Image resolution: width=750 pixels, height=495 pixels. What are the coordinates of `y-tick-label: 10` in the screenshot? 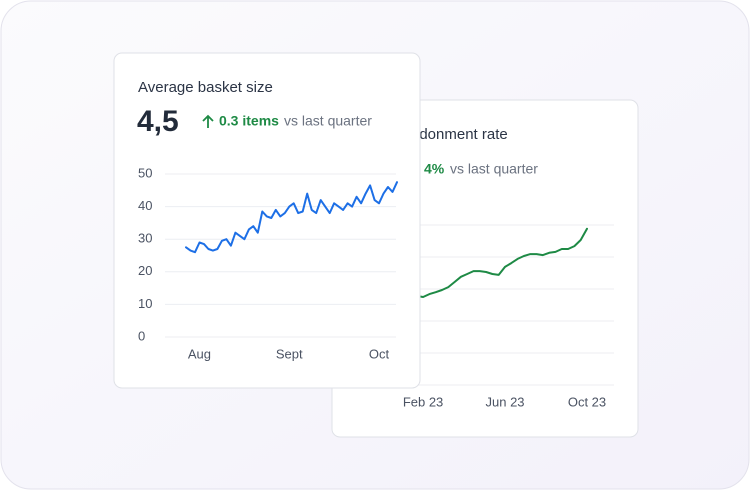 It's located at (145, 303).